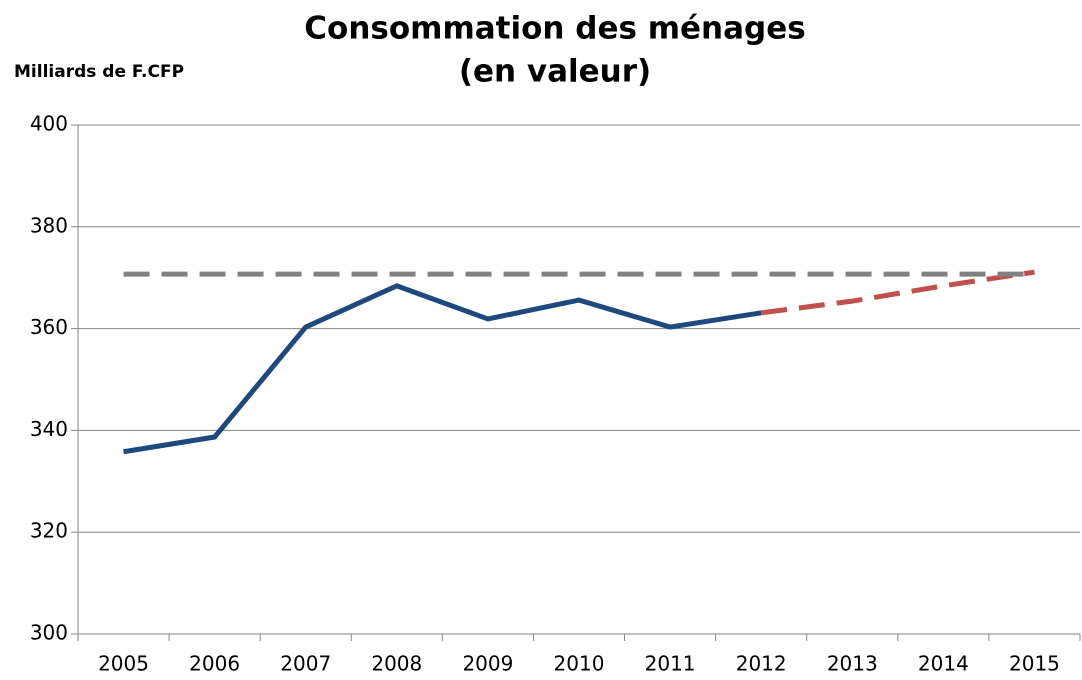  I want to click on x-tick-label: 2010, so click(579, 664).